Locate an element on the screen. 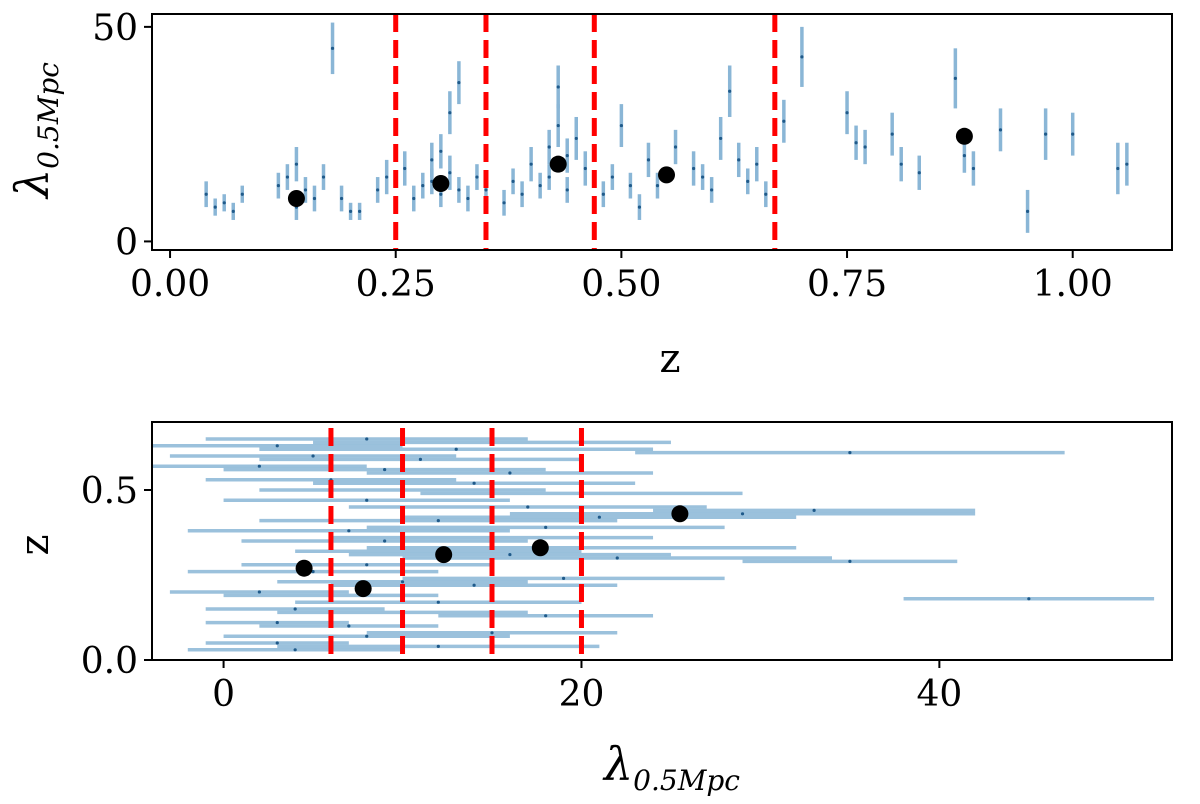  x-tick-label: 0 is located at coordinates (223, 694).